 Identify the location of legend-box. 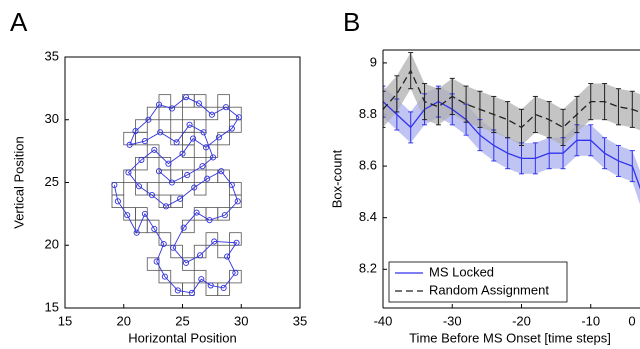
(478, 282).